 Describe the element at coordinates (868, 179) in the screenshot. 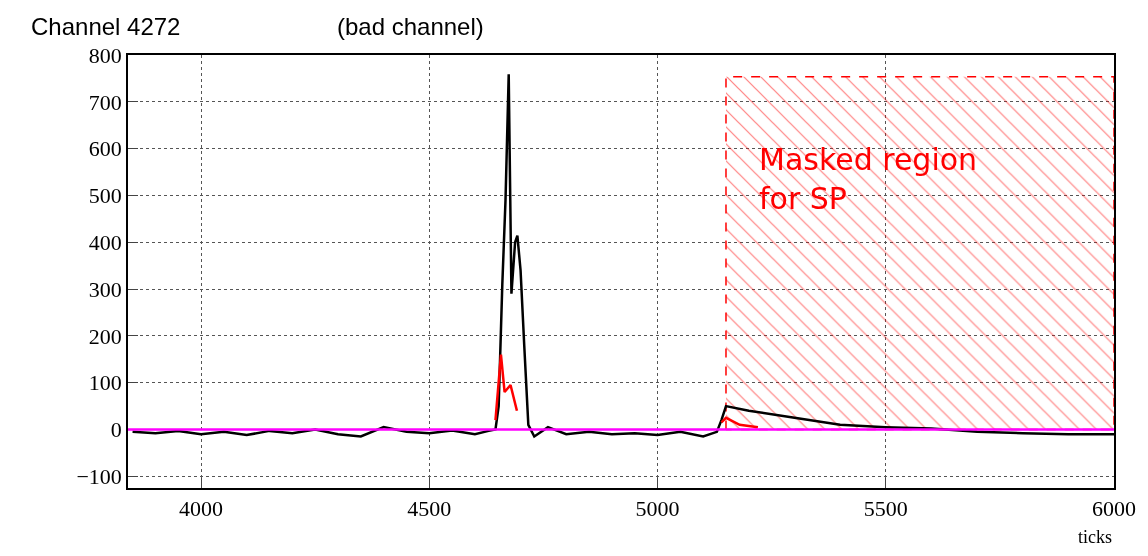

I see `band-label: Masked region for SP` at that location.